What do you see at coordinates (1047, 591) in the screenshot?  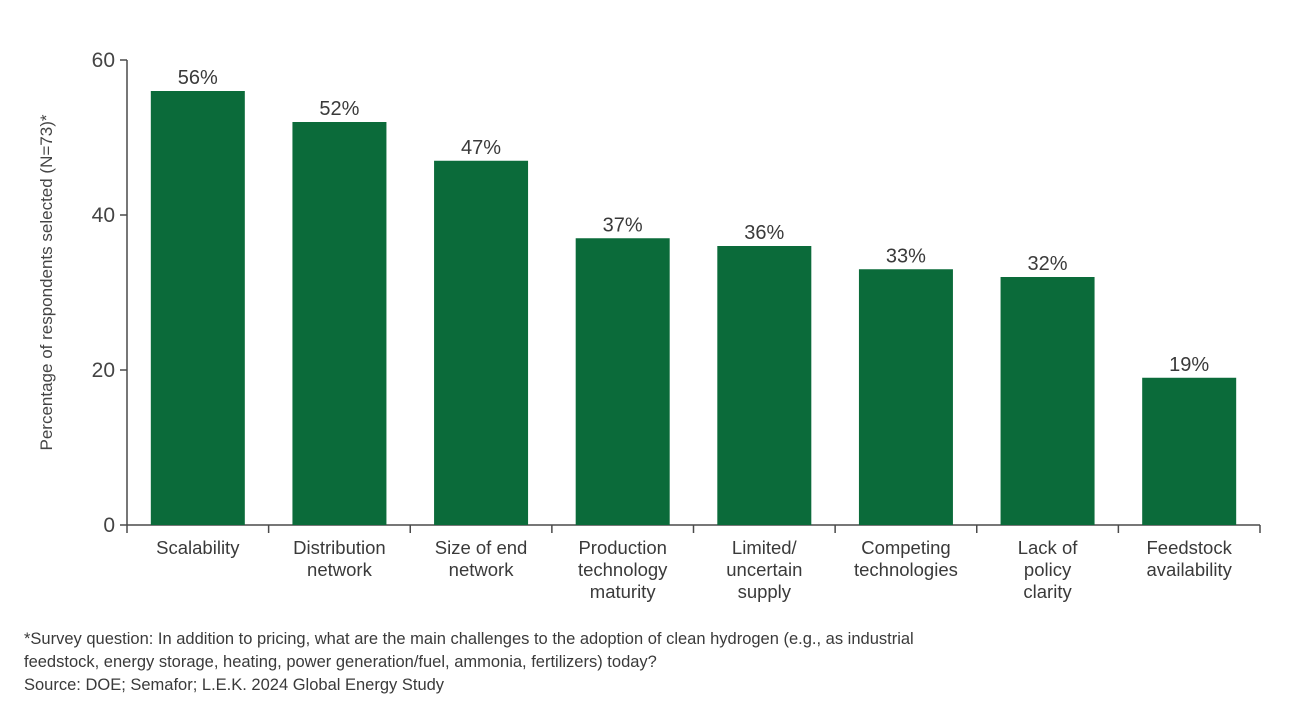 I see `x-category-label-line: clarity` at bounding box center [1047, 591].